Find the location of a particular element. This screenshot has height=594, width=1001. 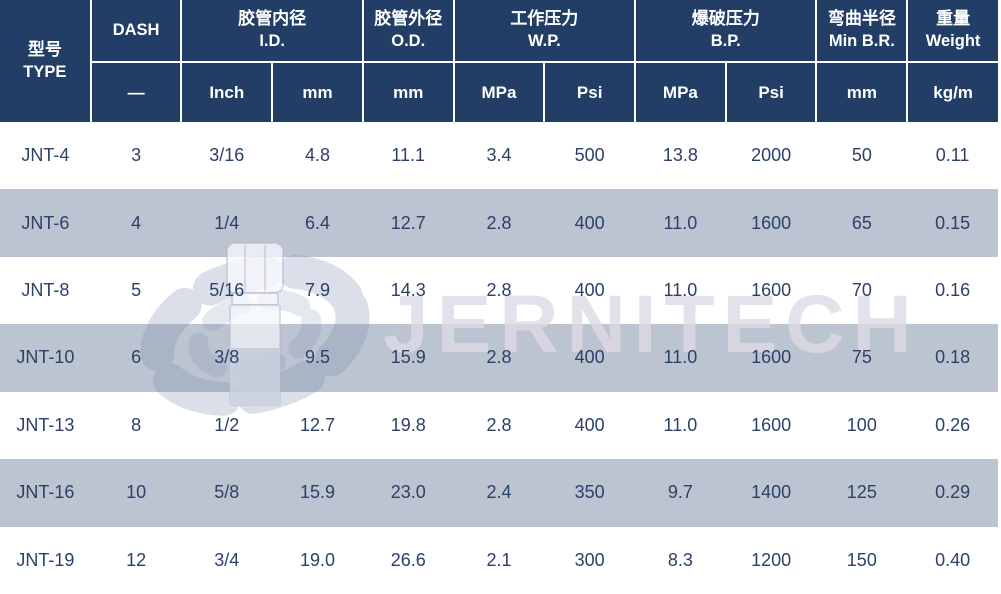

cell-wp-mpa: 3.4 is located at coordinates (499, 155).